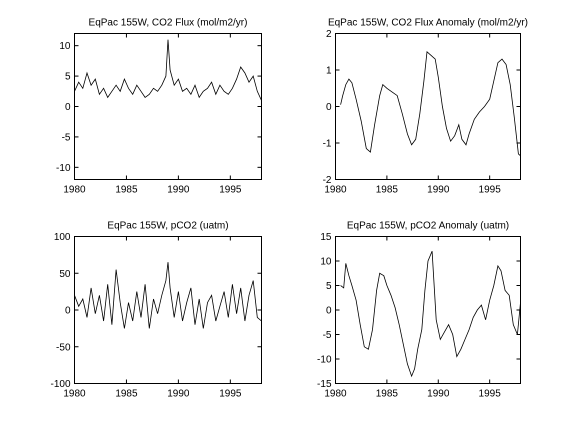 The image size is (576, 432). Describe the element at coordinates (60, 384) in the screenshot. I see `y-tick-label: -100` at that location.